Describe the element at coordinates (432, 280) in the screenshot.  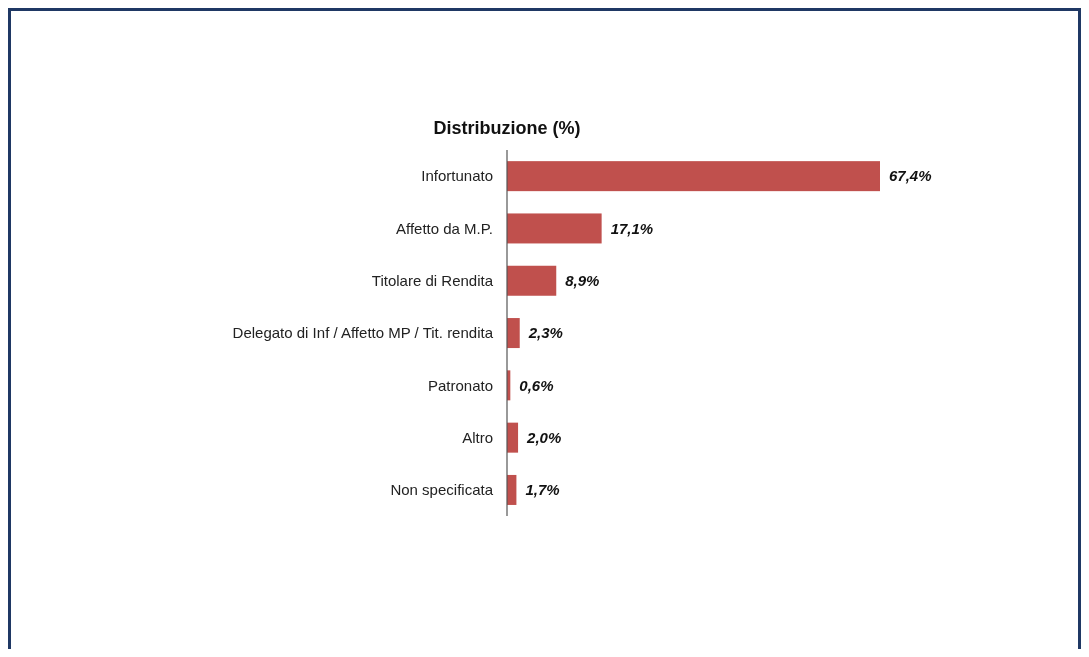
I see `y-tick-label: Titolare di Rendita` at that location.